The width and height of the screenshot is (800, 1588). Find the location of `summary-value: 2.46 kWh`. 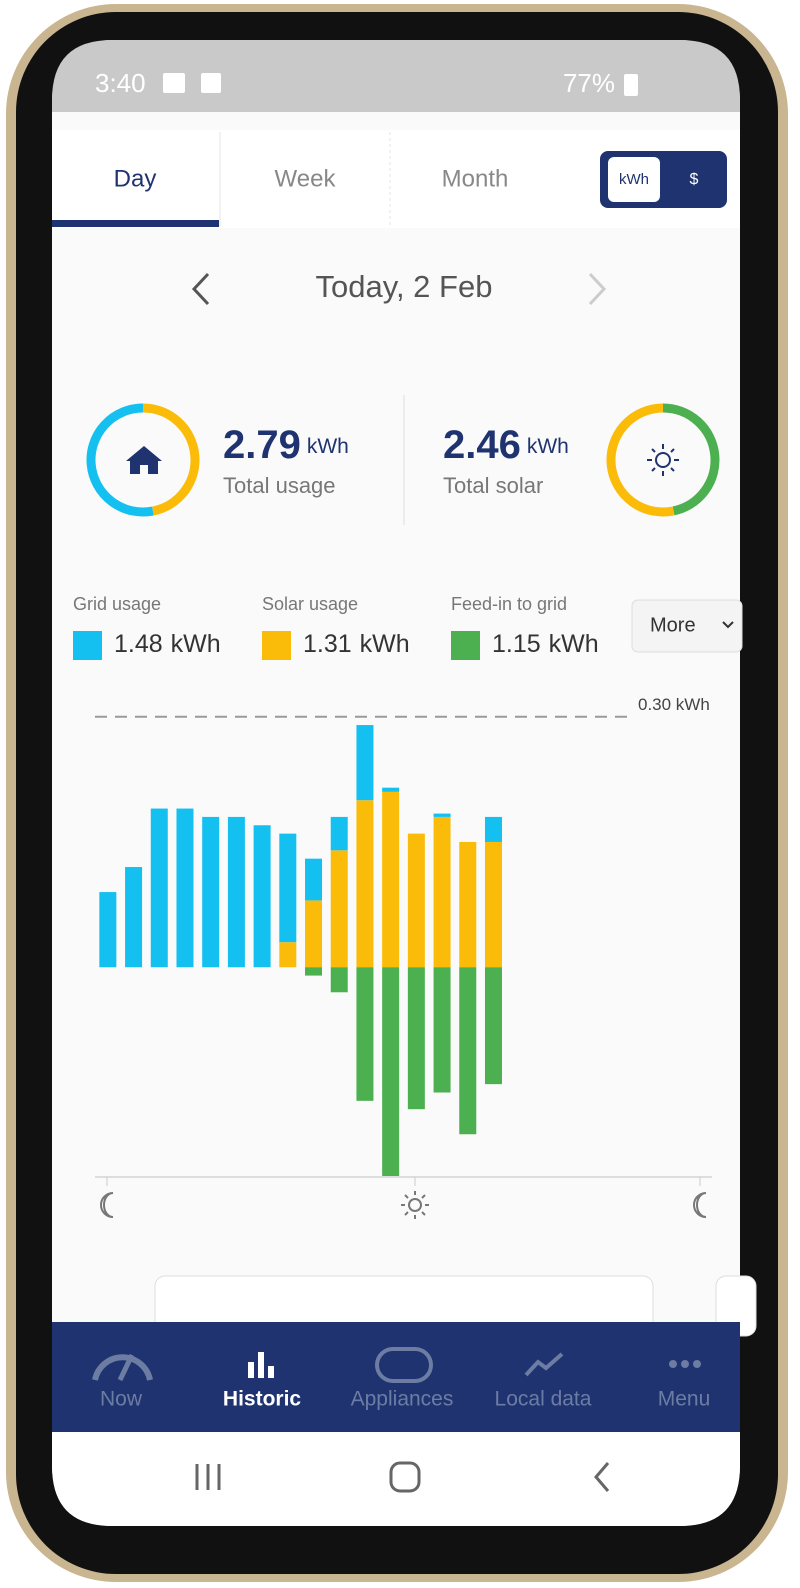

summary-value: 2.46 kWh is located at coordinates (506, 445).